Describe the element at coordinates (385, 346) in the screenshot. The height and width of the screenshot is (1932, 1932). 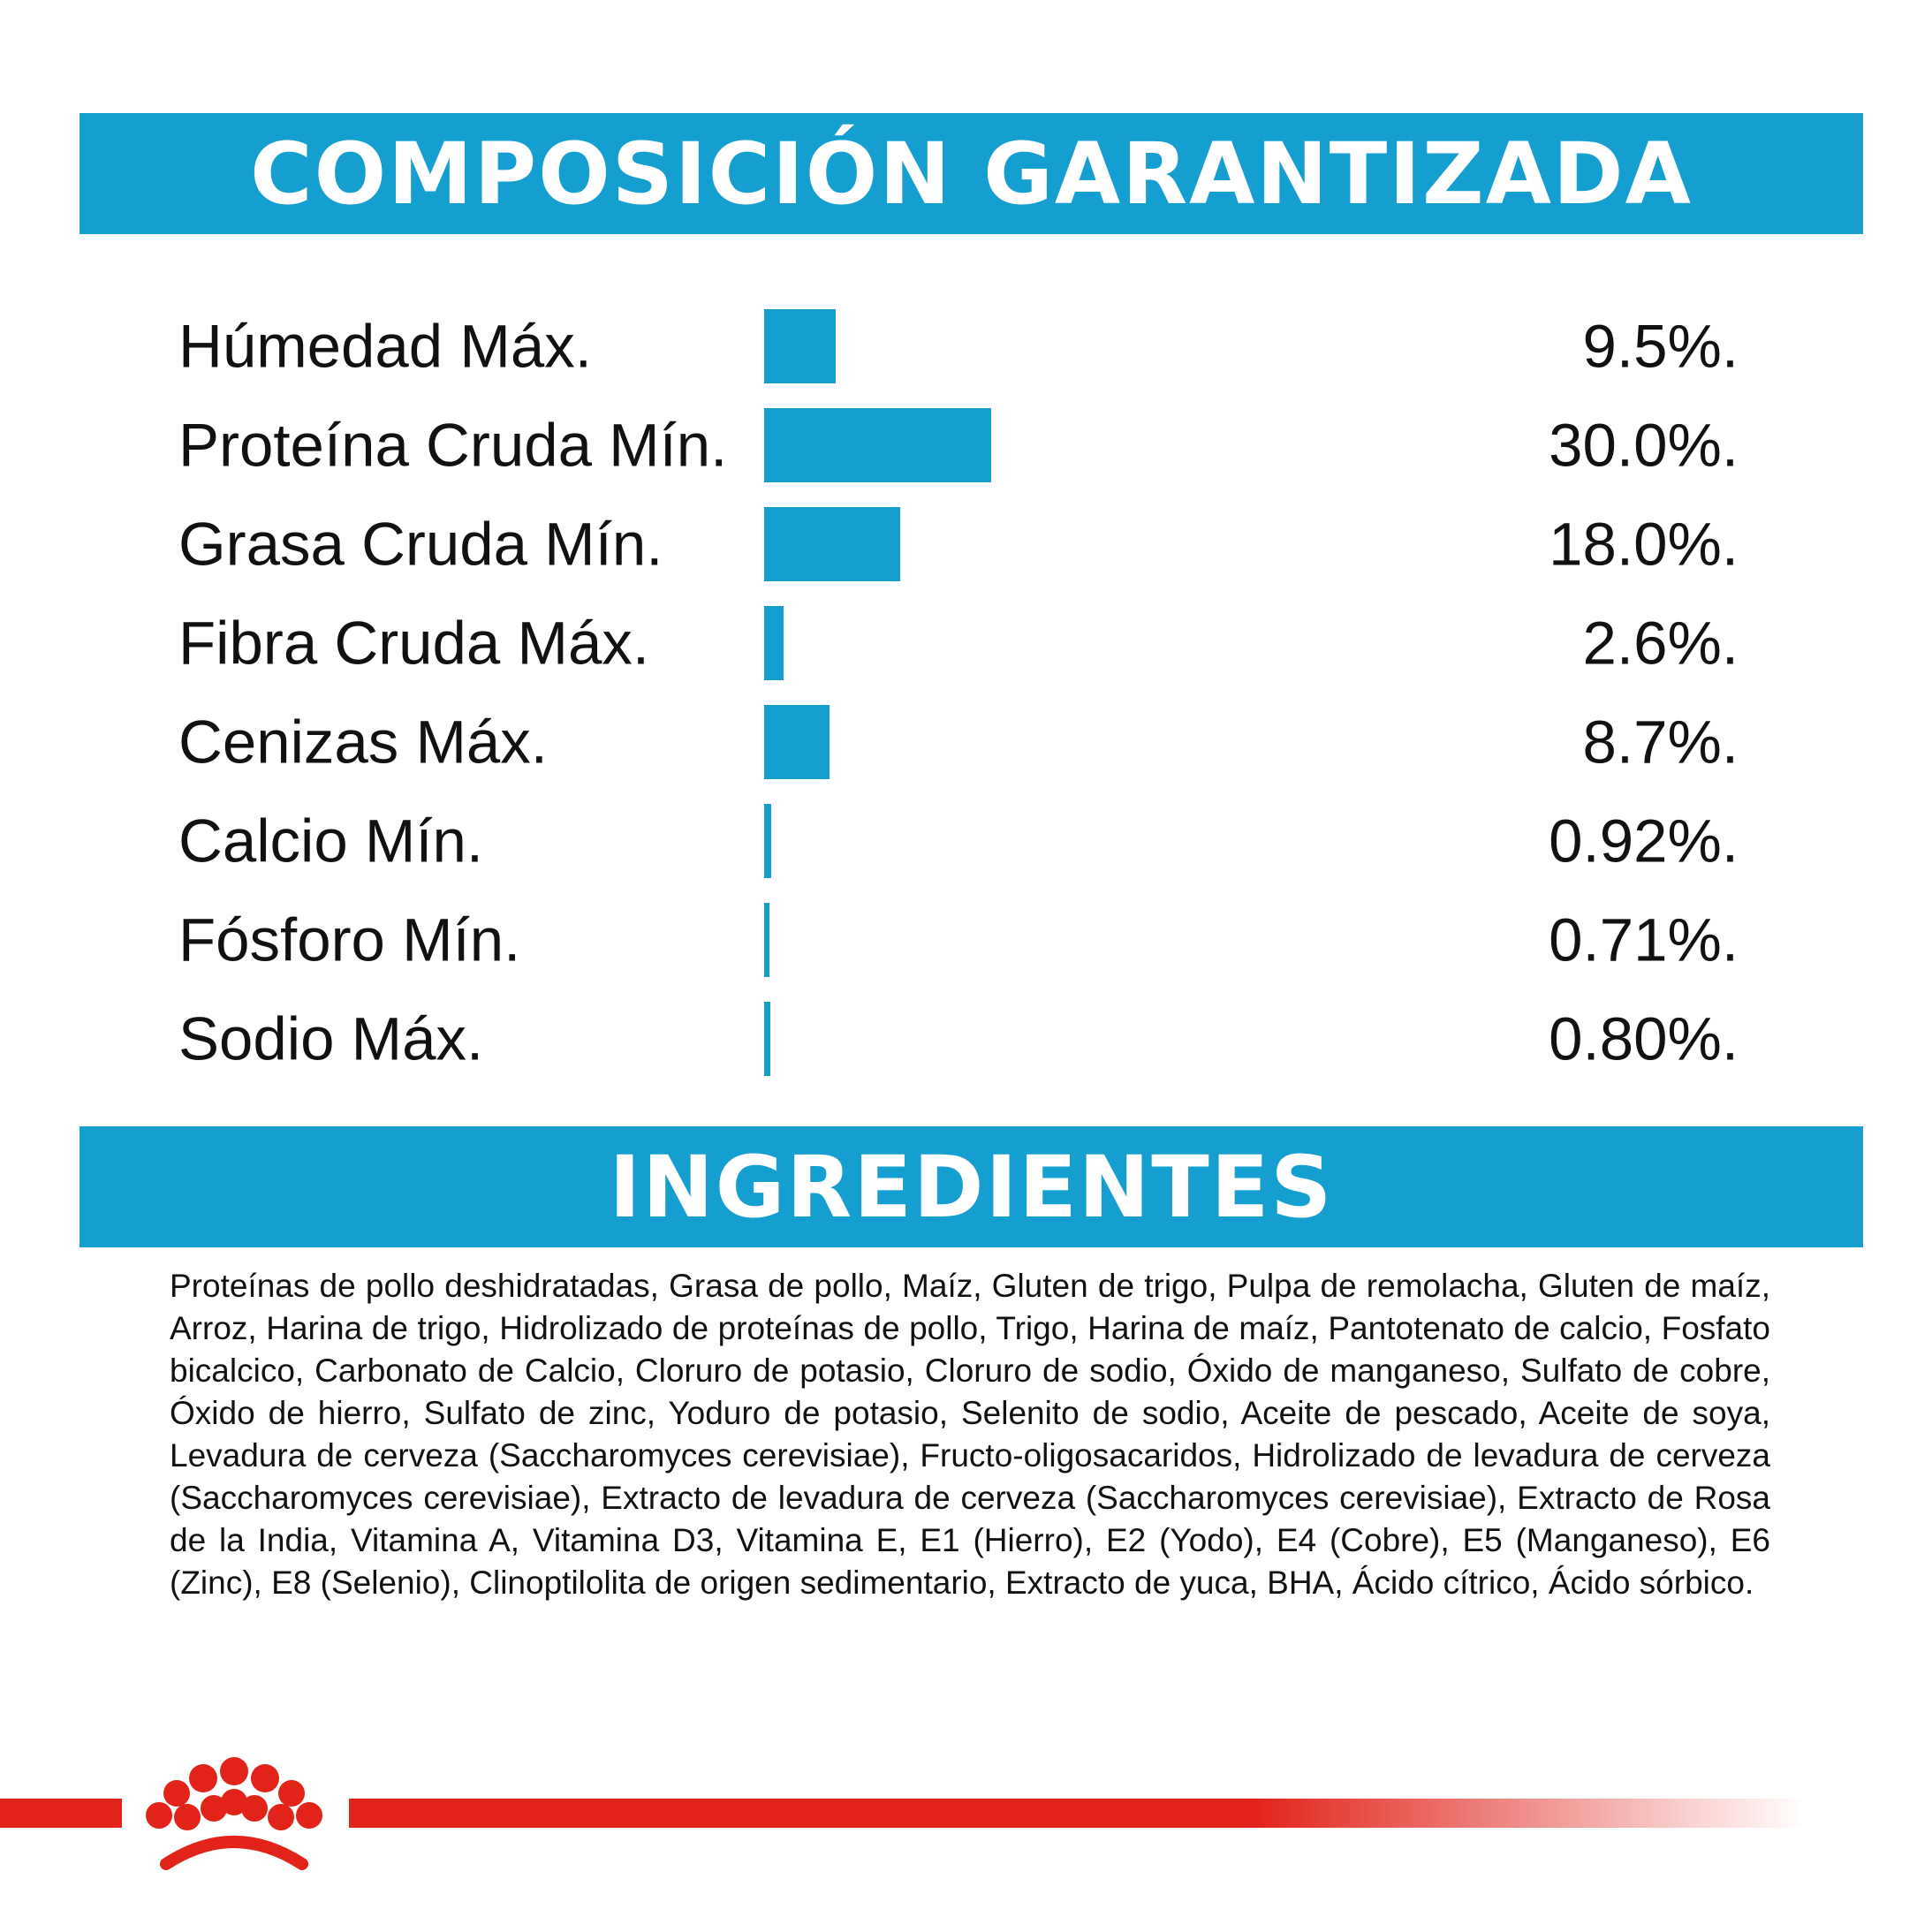
I see `category-label: Húmedad Máx.` at that location.